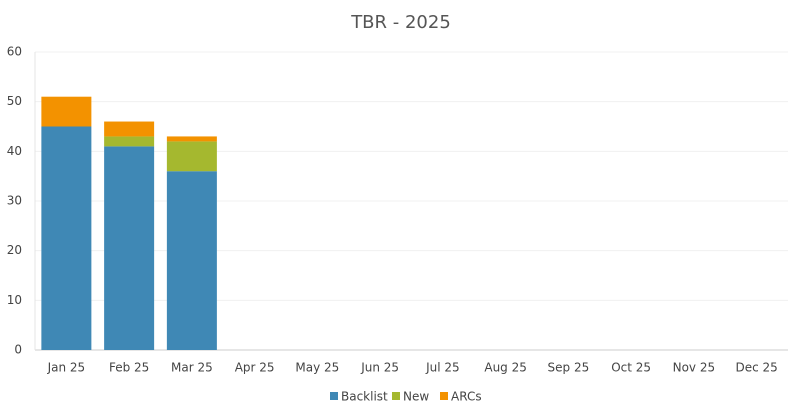  What do you see at coordinates (631, 368) in the screenshot?
I see `x-tick-label: Oct 25` at bounding box center [631, 368].